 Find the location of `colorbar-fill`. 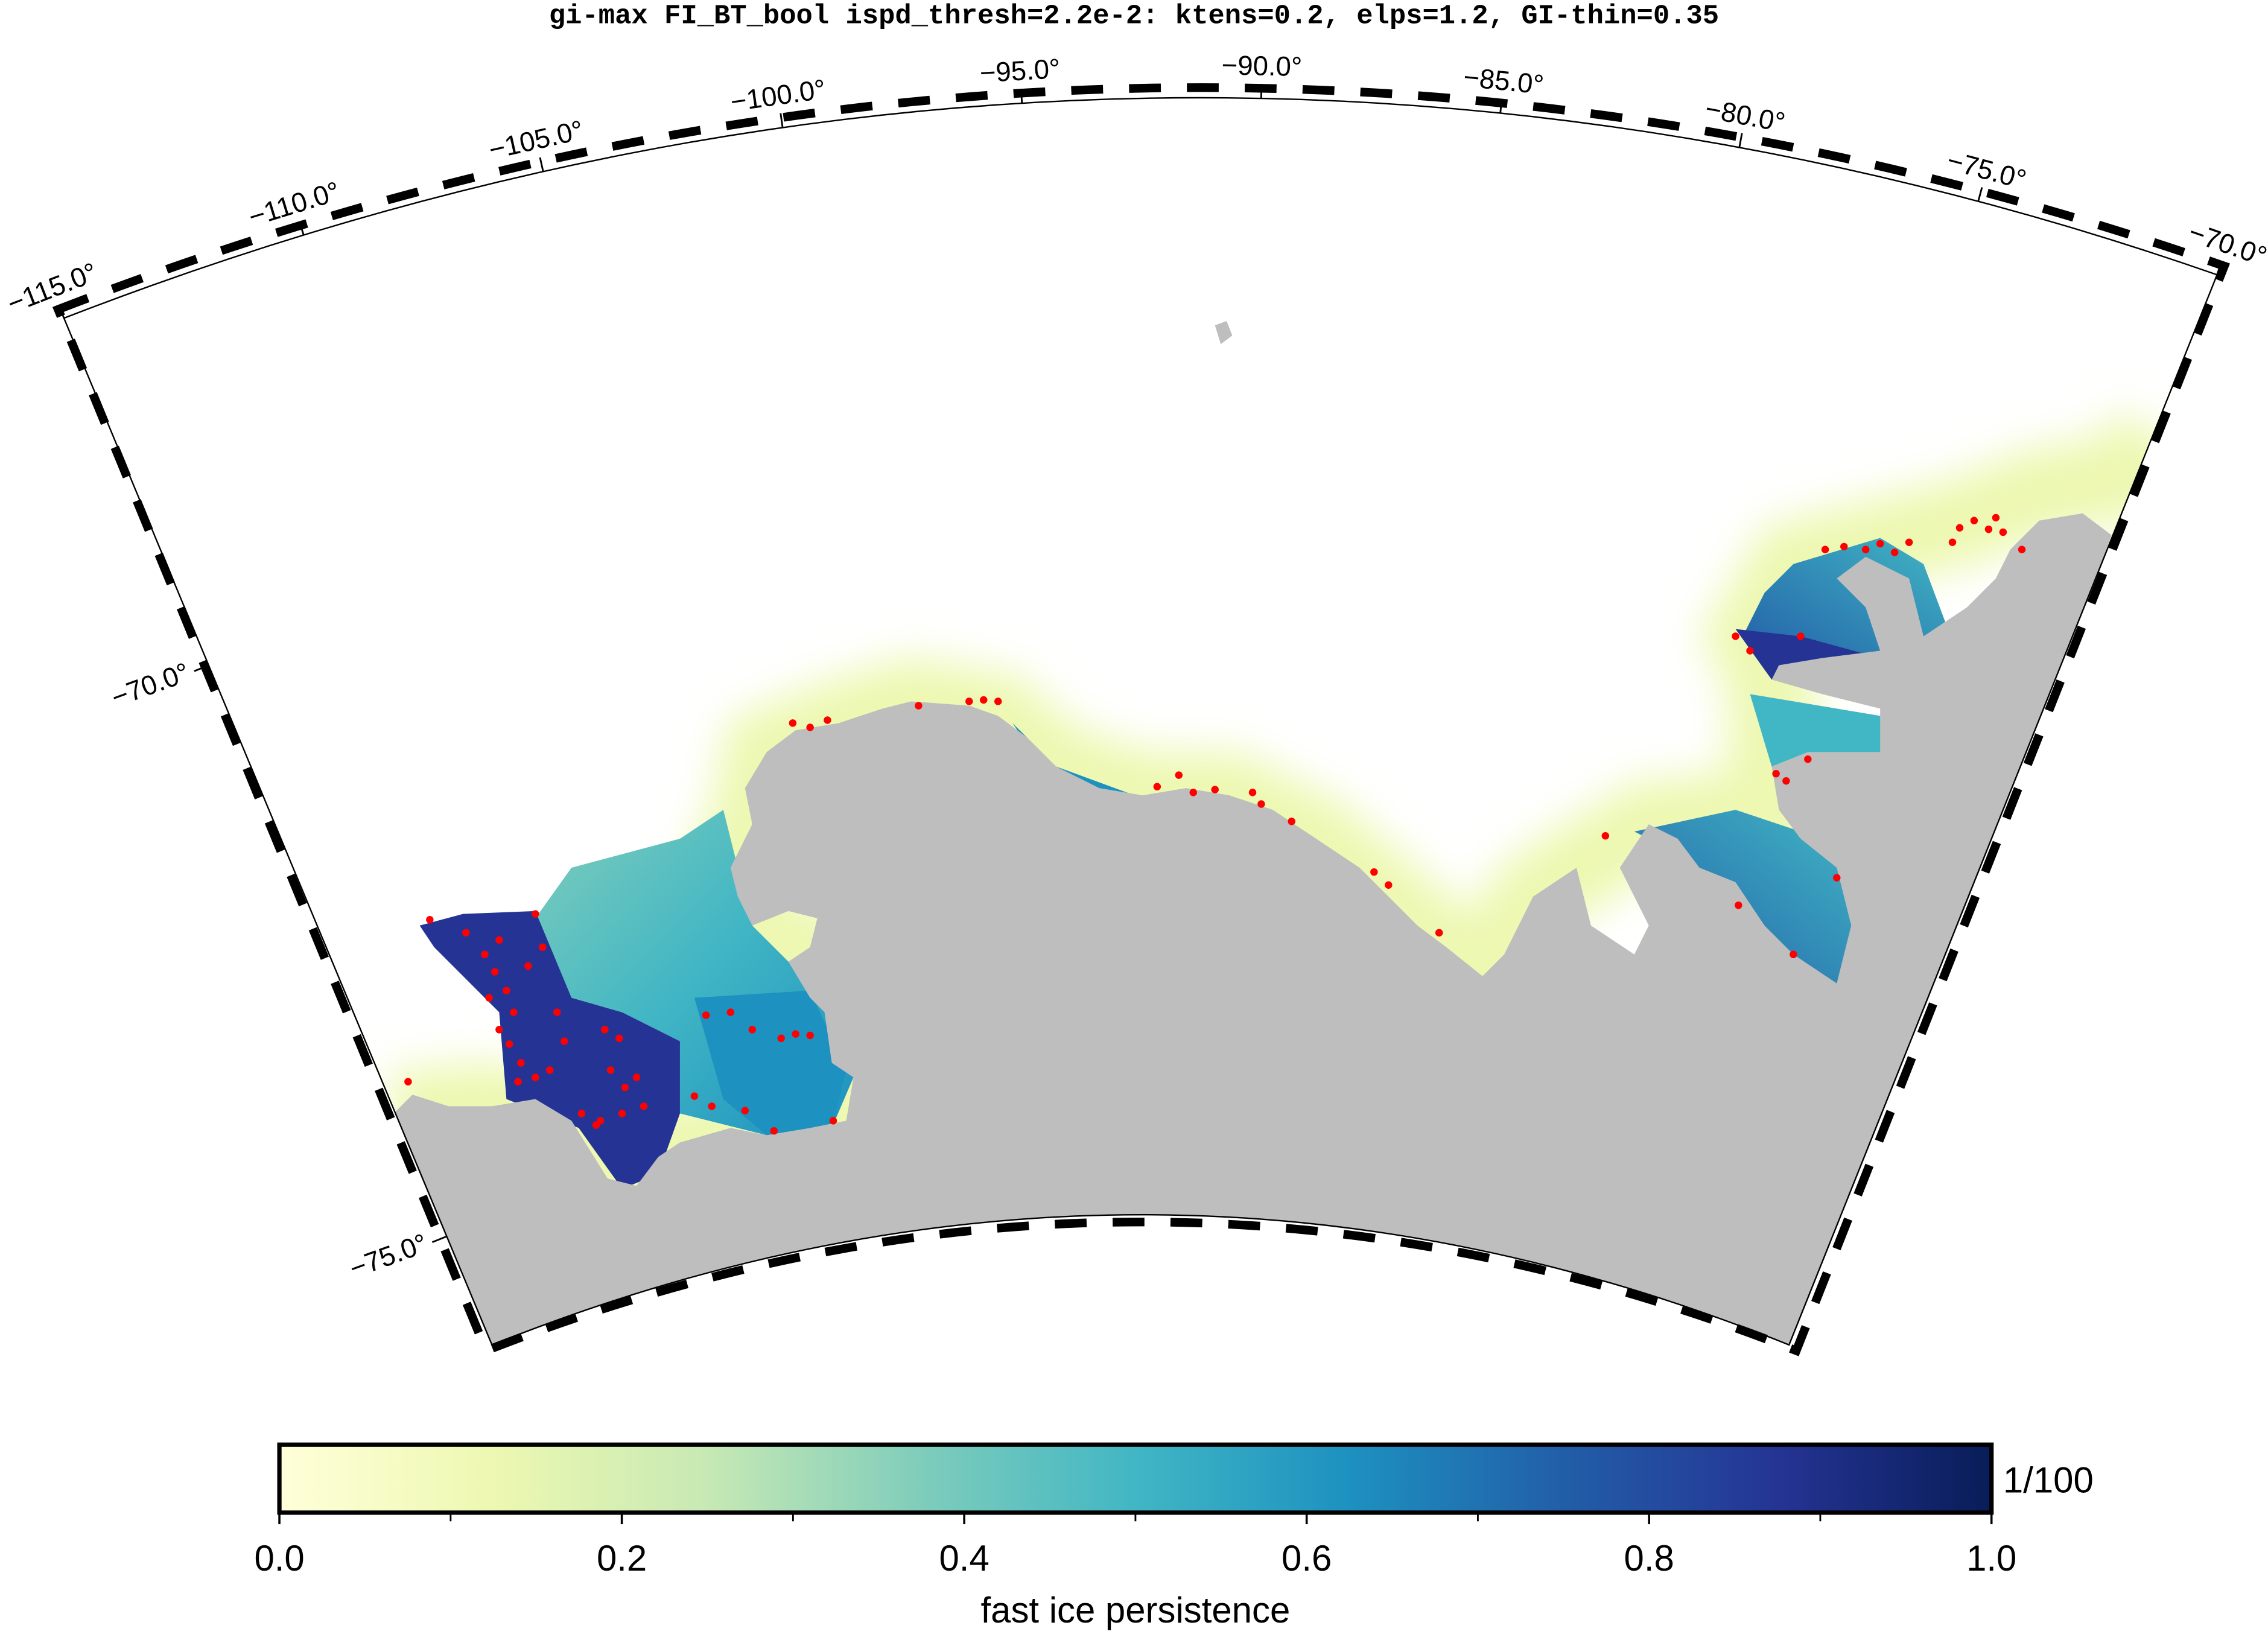

colorbar-fill is located at coordinates (1135, 1478).